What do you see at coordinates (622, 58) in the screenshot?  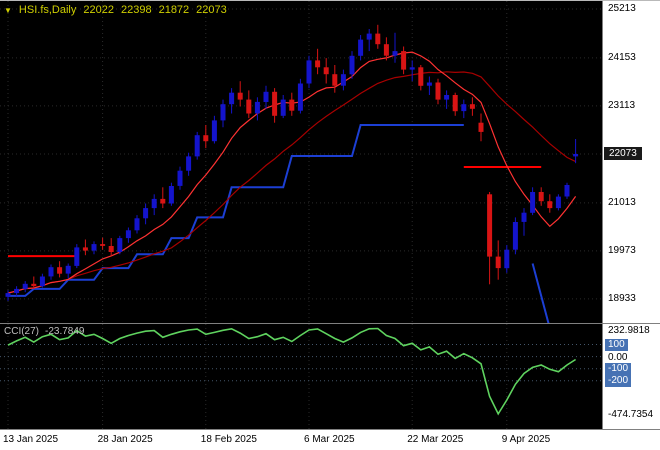 I see `price-tick: 24153` at bounding box center [622, 58].